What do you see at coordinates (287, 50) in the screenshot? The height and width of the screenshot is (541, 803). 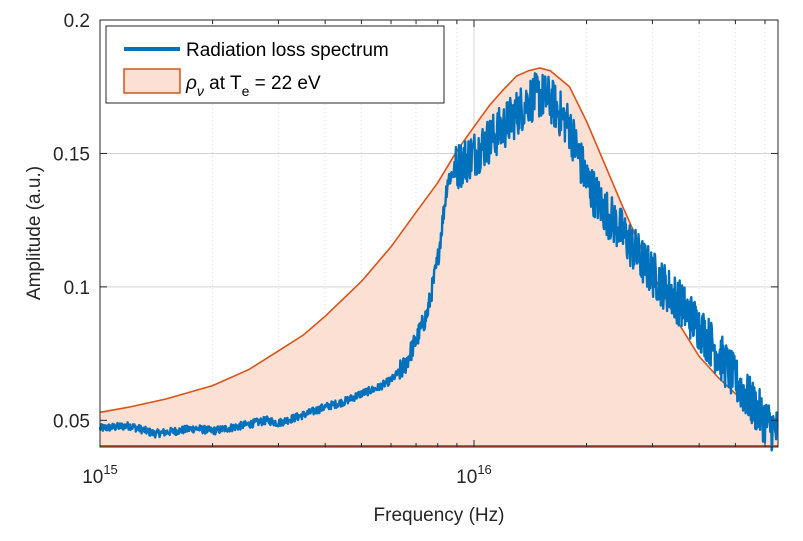 I see `legend-label-radiation: Radiation loss spectrum` at bounding box center [287, 50].